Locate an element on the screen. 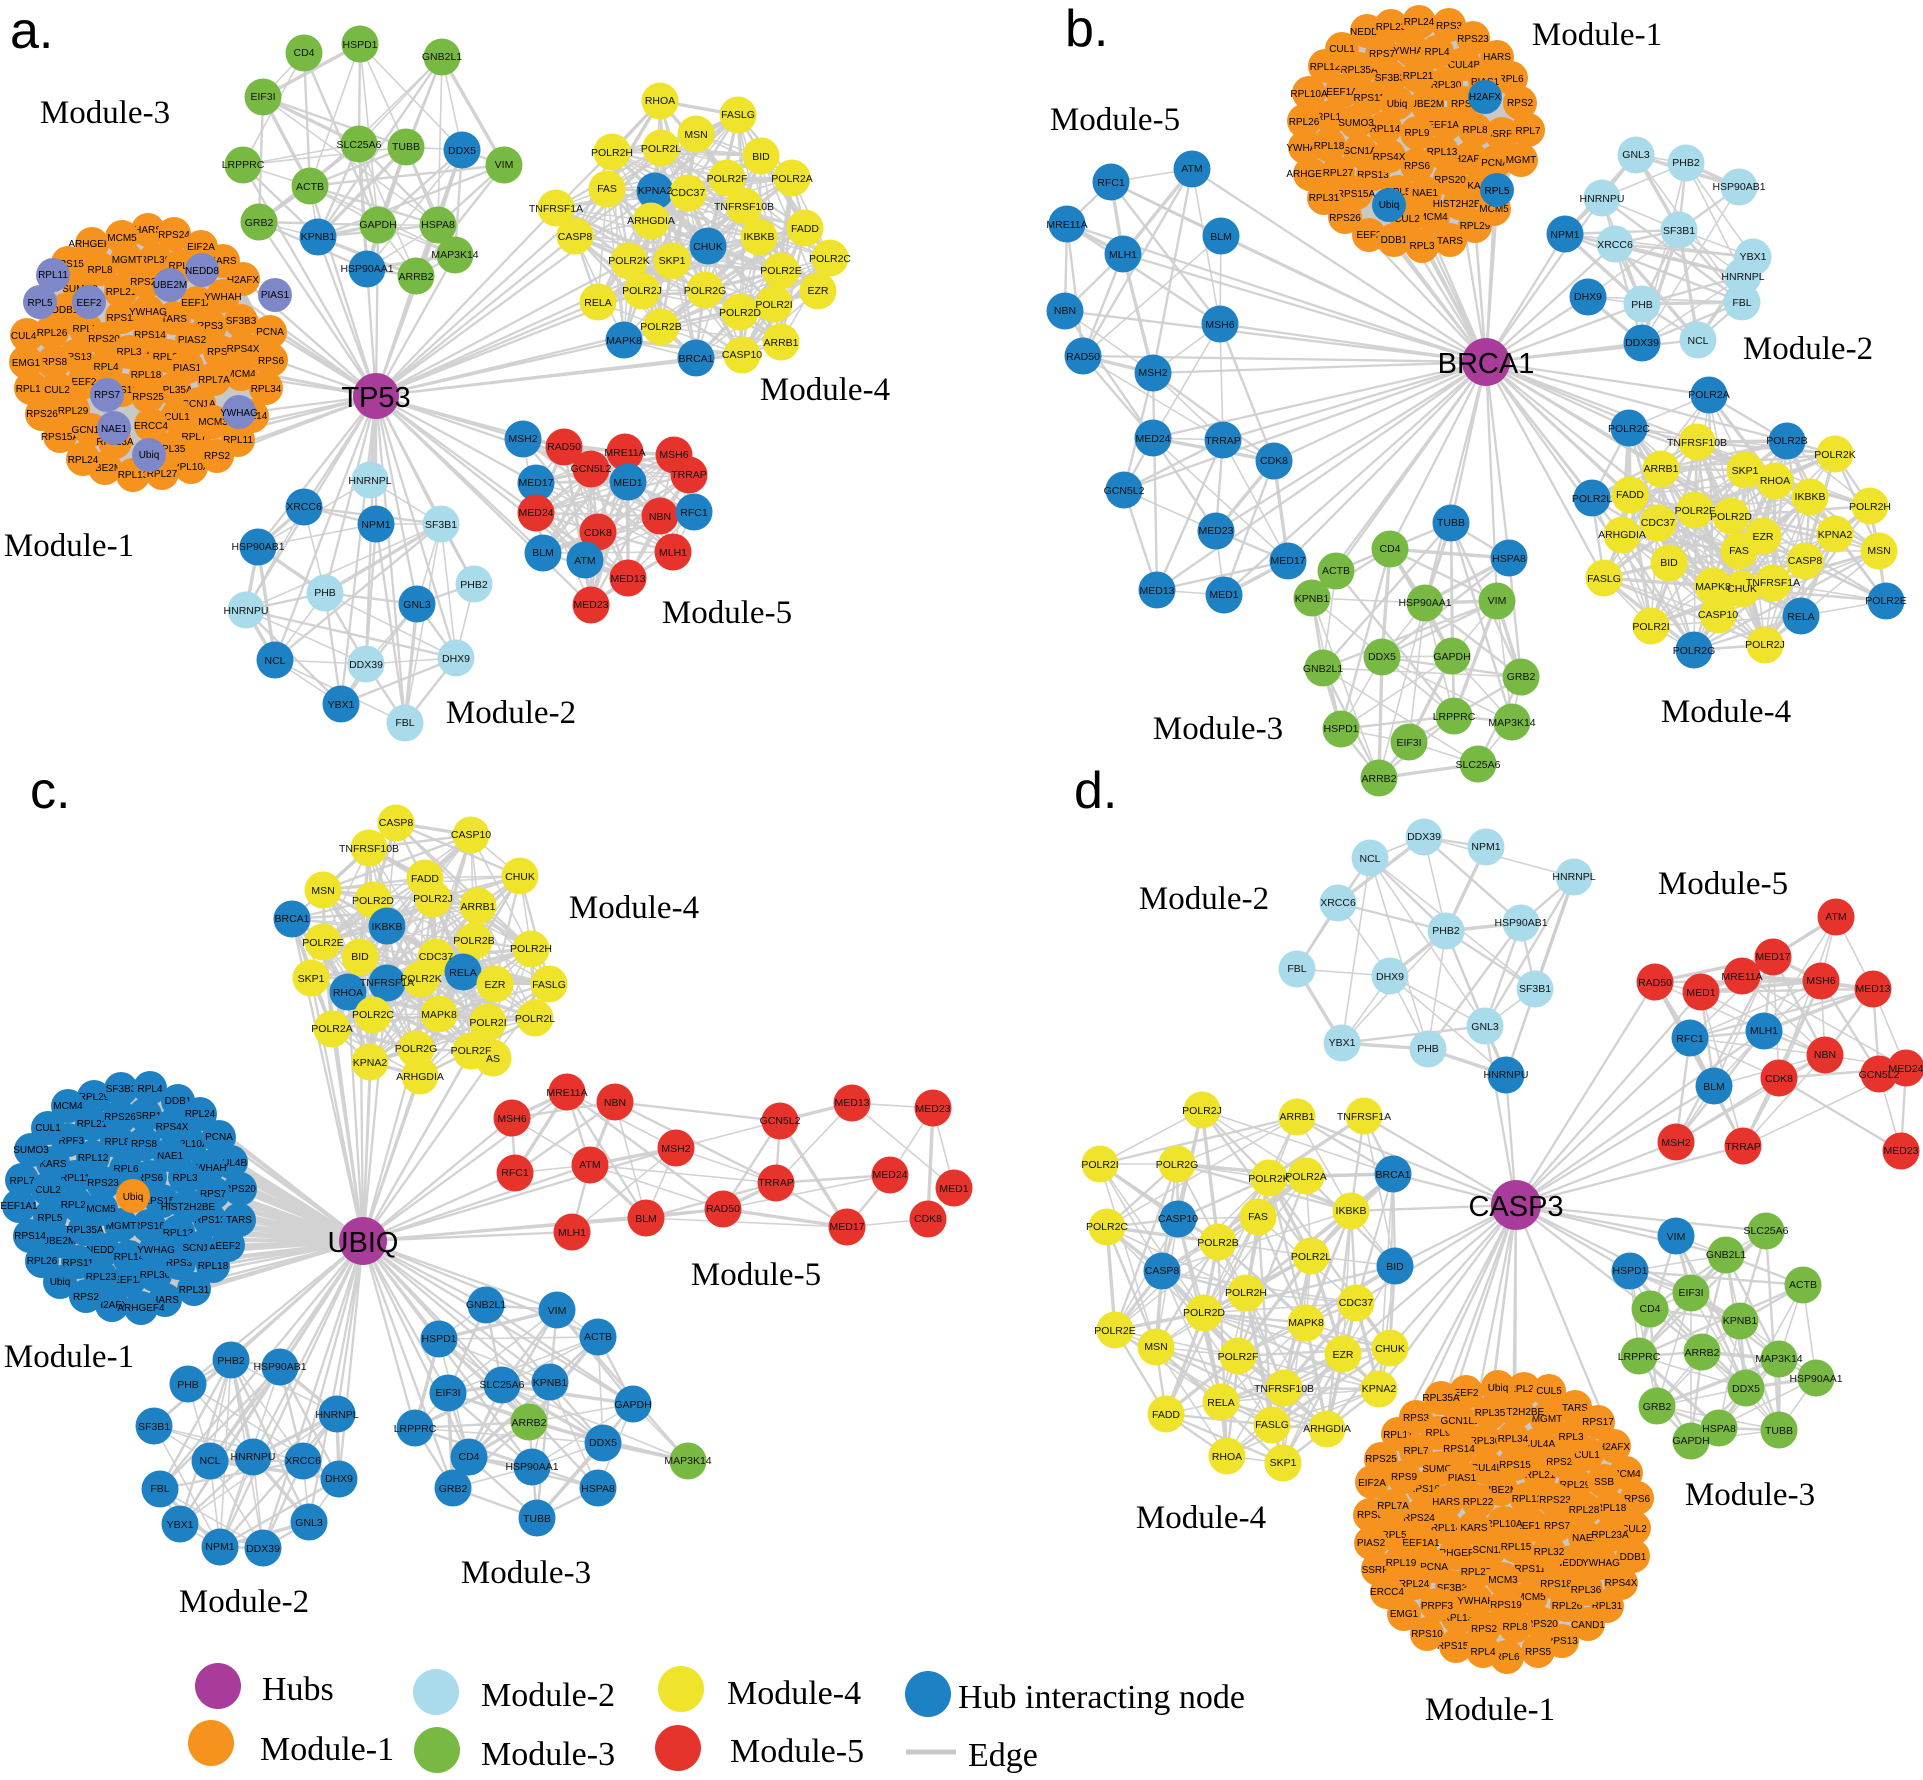  svg-text: RPS25 is located at coordinates (148, 397).